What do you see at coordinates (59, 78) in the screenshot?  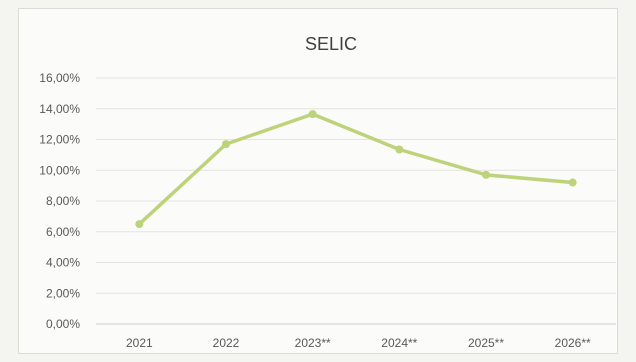 I see `y-tick-label: 16,00%` at bounding box center [59, 78].